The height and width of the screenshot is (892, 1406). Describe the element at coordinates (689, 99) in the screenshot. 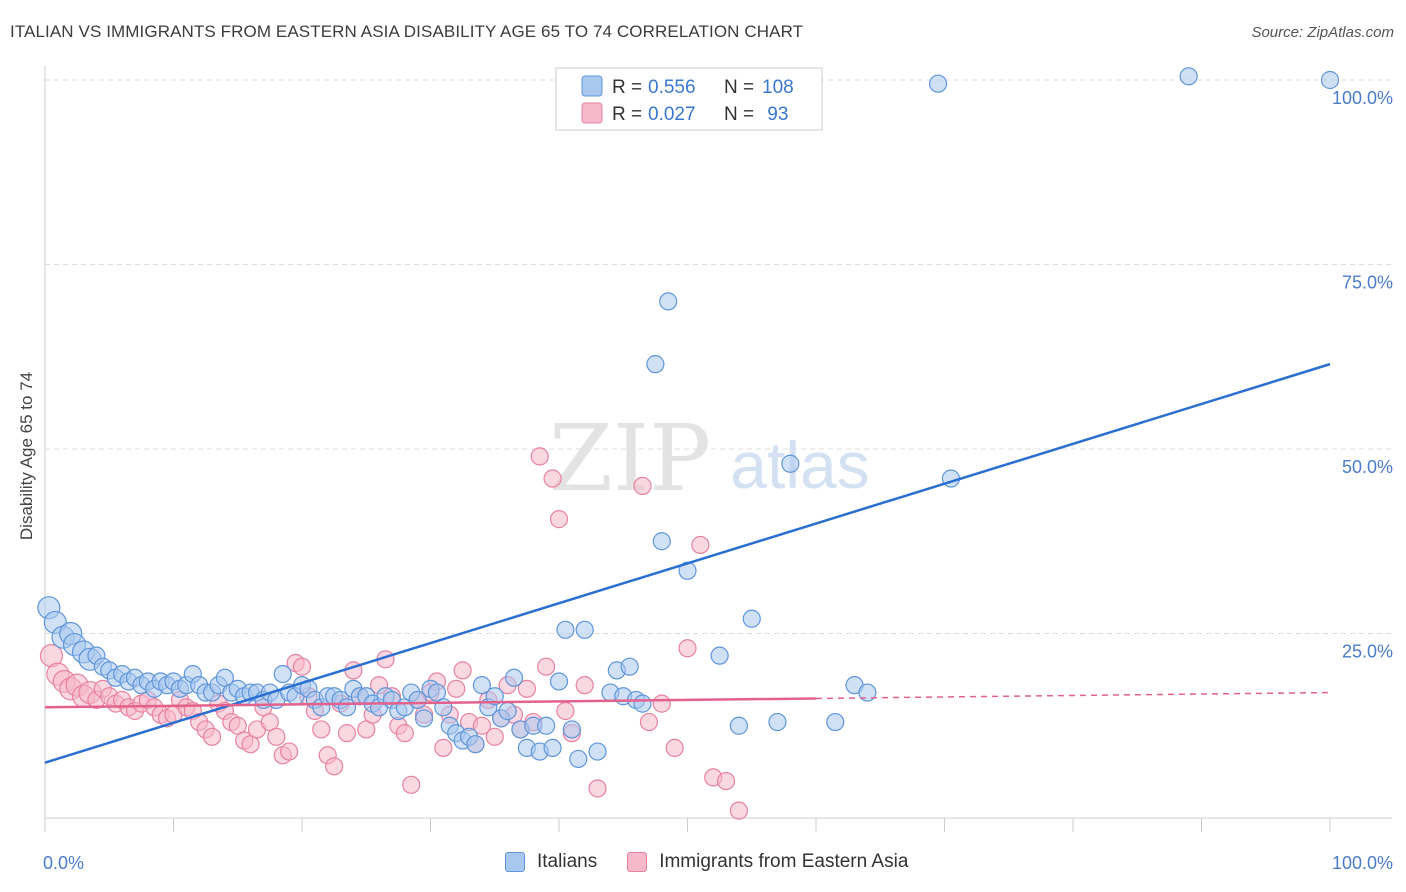

I see `correlation-legend: R = 0.556 N = 108 R = 0.027 N = 93` at that location.